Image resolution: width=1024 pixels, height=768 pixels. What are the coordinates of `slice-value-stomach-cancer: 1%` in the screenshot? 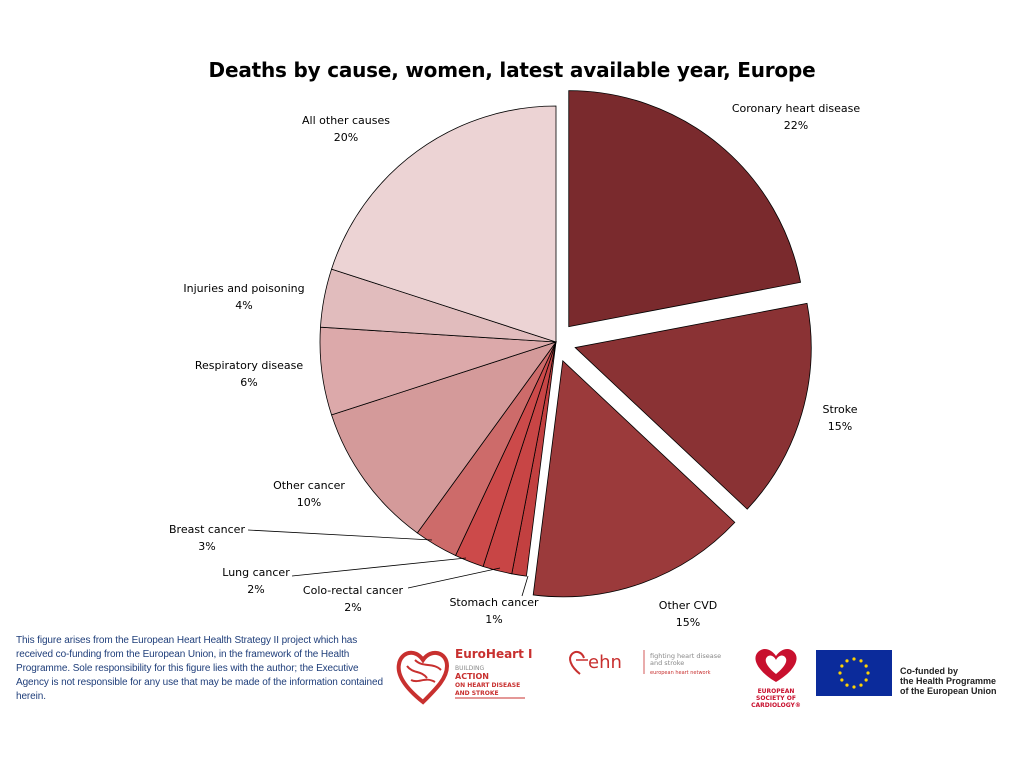 It's located at (493, 619).